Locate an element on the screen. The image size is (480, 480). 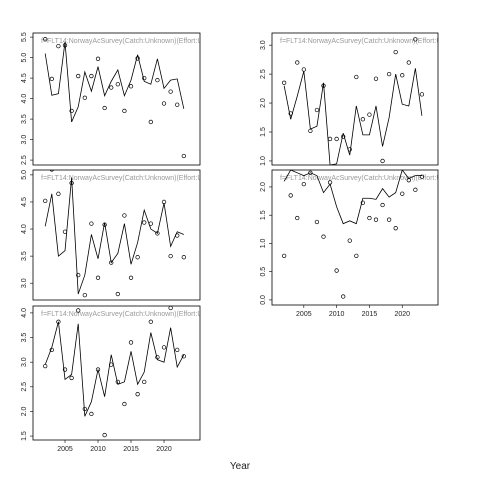
y-tick-label: 0.5 is located at coordinates (263, 272).